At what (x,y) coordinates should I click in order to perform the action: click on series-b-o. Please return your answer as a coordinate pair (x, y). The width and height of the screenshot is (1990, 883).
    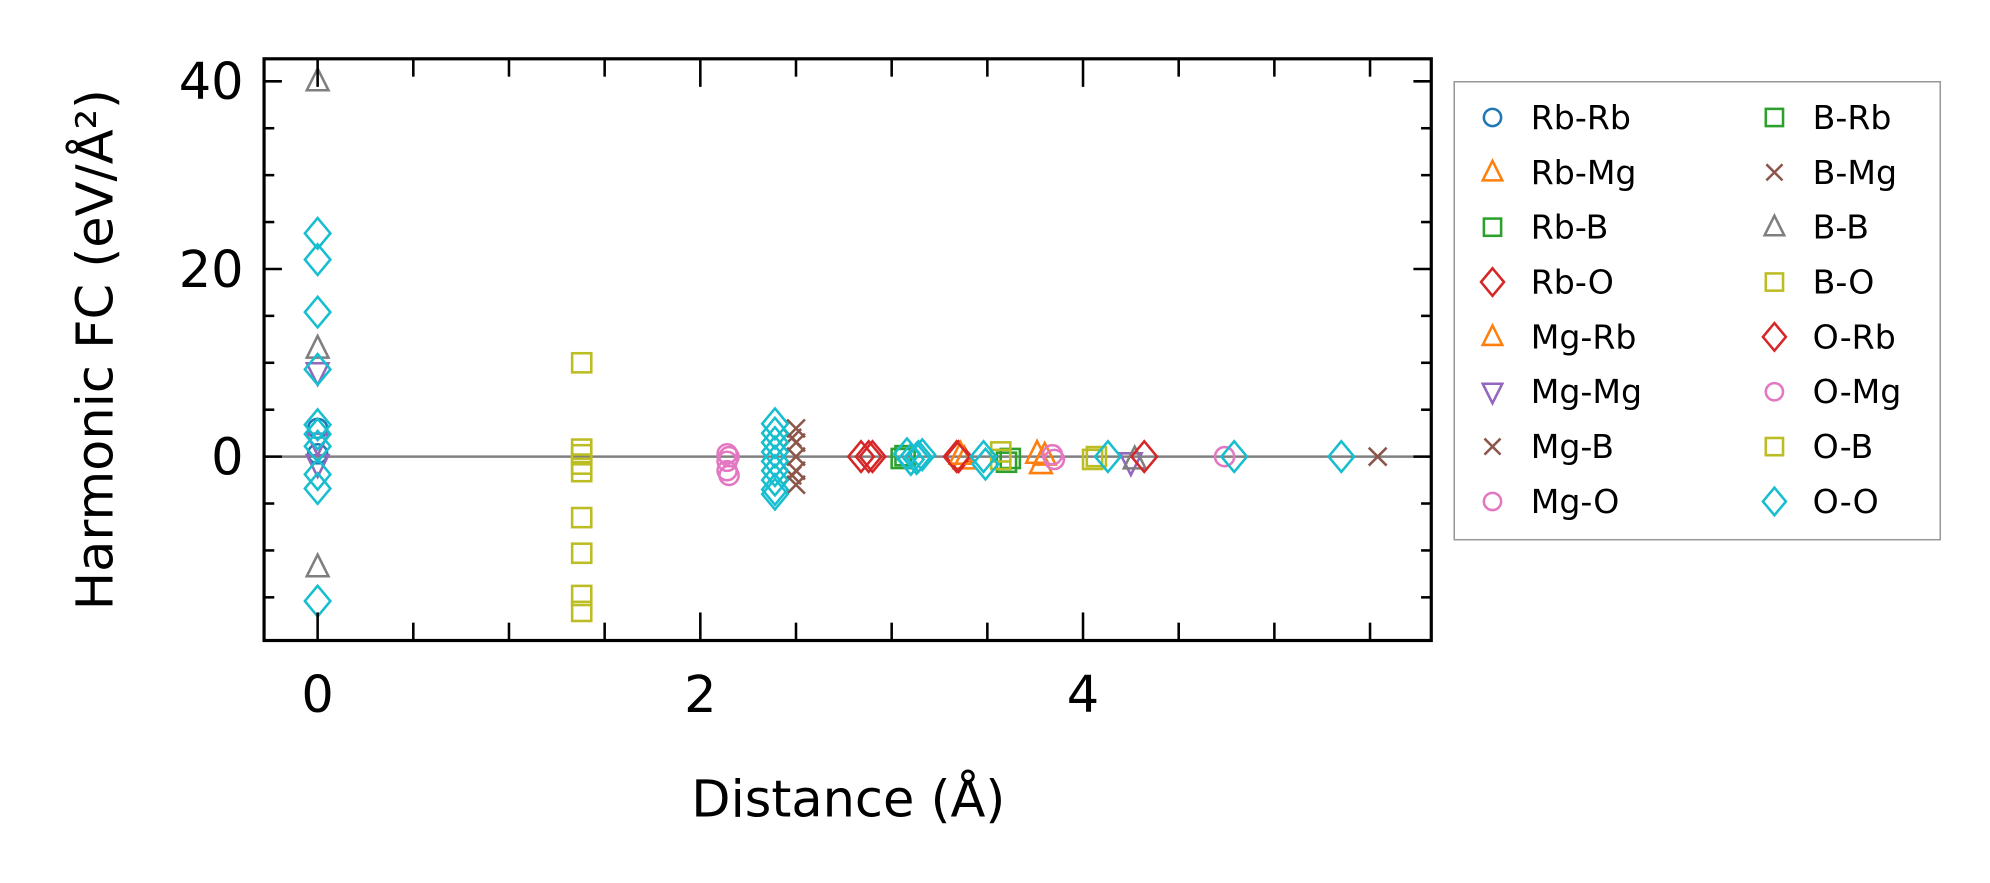
    Looking at the image, I should click on (839, 487).